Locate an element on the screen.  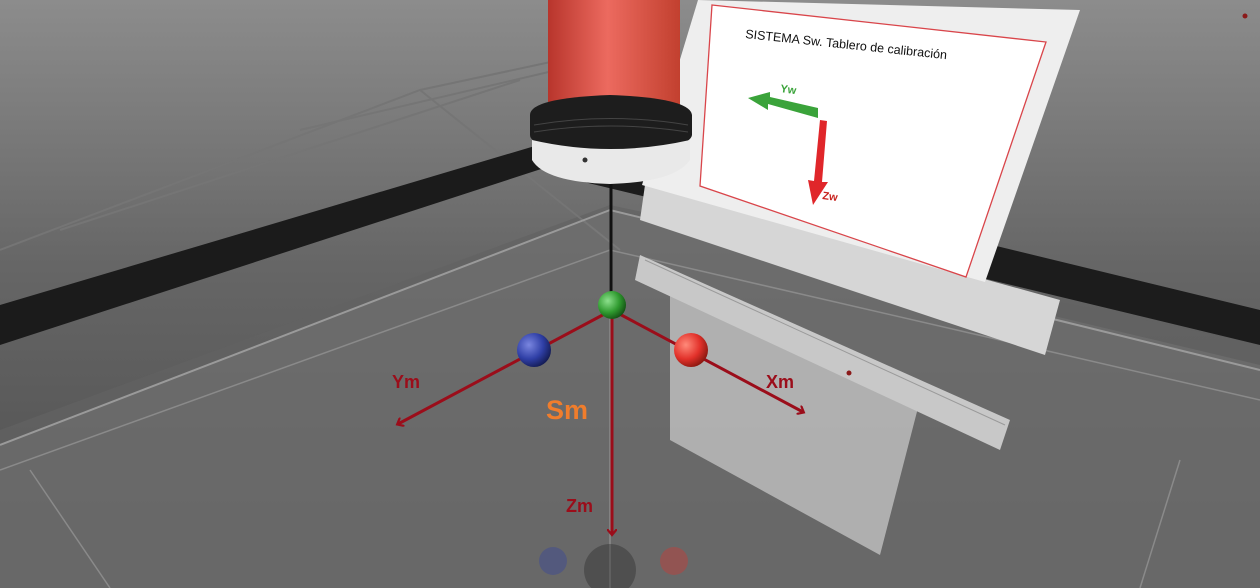
marker-dot is located at coordinates (849, 373).